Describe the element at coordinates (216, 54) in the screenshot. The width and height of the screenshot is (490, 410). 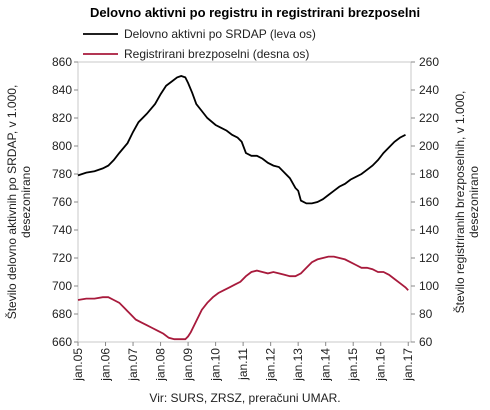
I see `legend-label-unemployed: Registrirani brezposelni (desna os)` at that location.